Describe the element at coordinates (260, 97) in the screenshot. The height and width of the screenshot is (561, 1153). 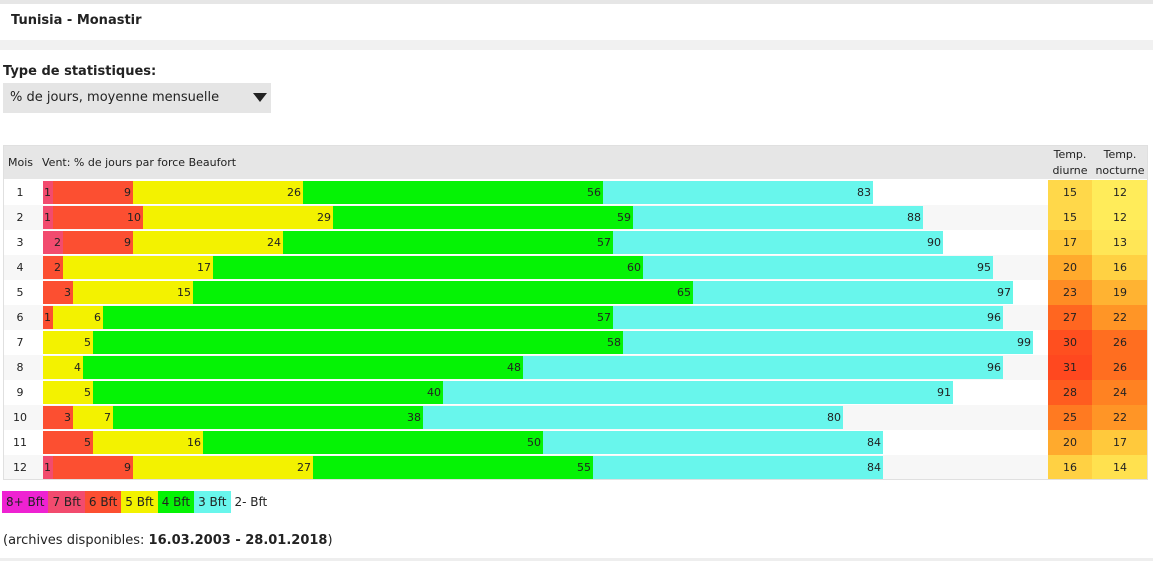
I see `triangle-down-icon` at that location.